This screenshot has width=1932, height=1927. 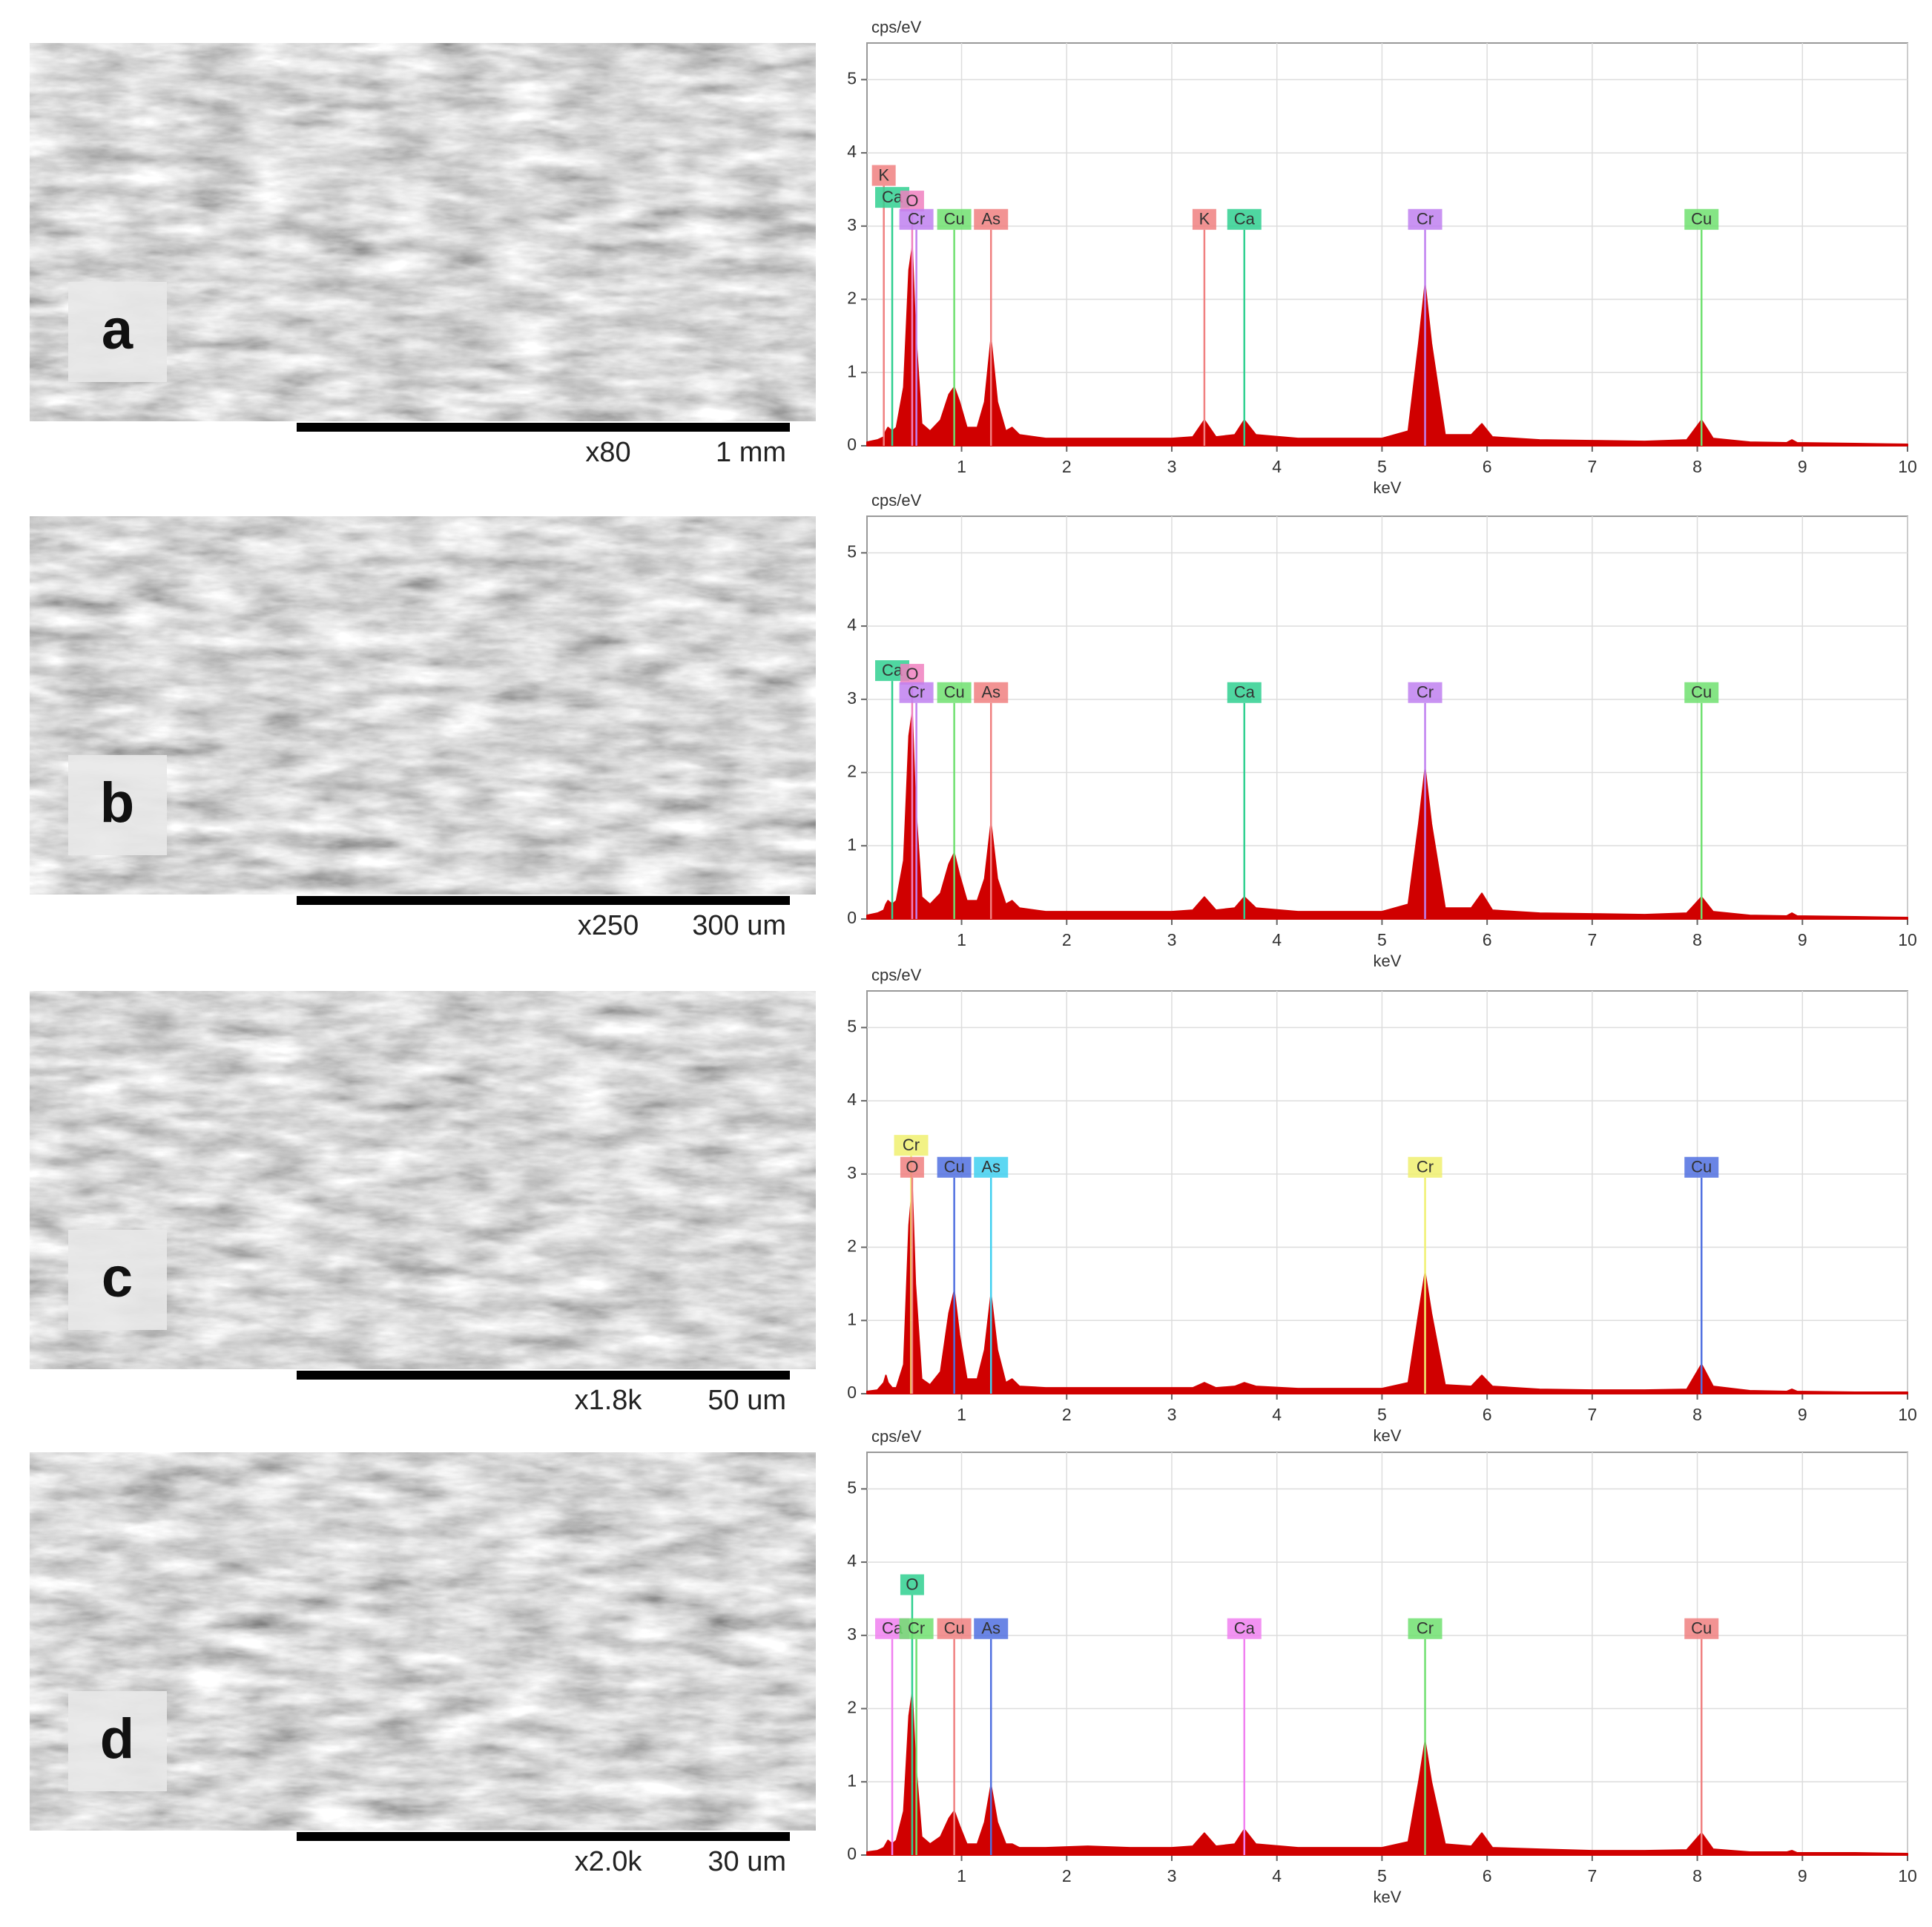 I want to click on element-label: O, so click(x=912, y=1584).